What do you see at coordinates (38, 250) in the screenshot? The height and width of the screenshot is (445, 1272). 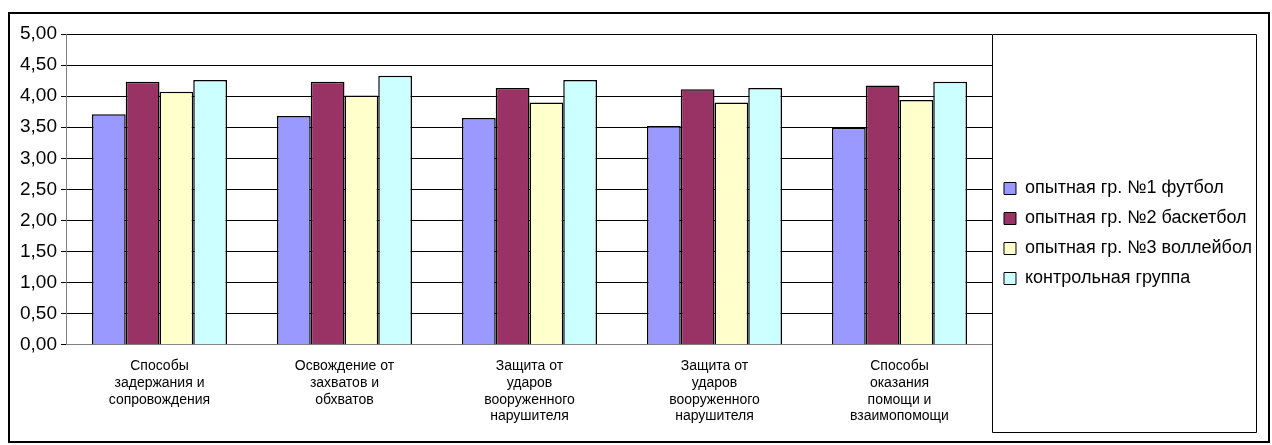 I see `y-tick-label: 1,50` at bounding box center [38, 250].